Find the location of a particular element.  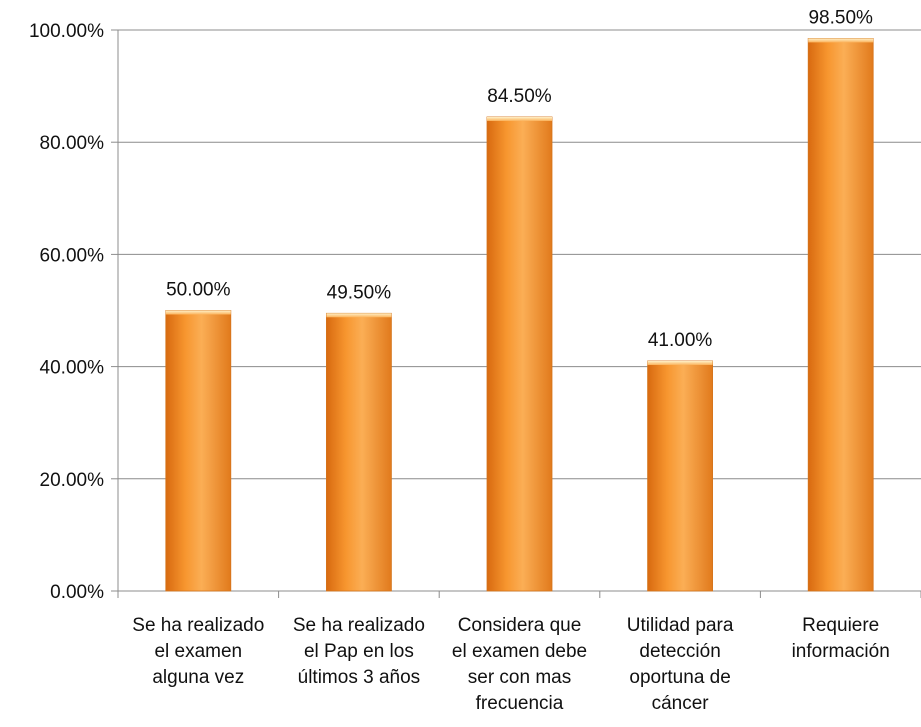

y-tick-label: 40.00% is located at coordinates (72, 368).